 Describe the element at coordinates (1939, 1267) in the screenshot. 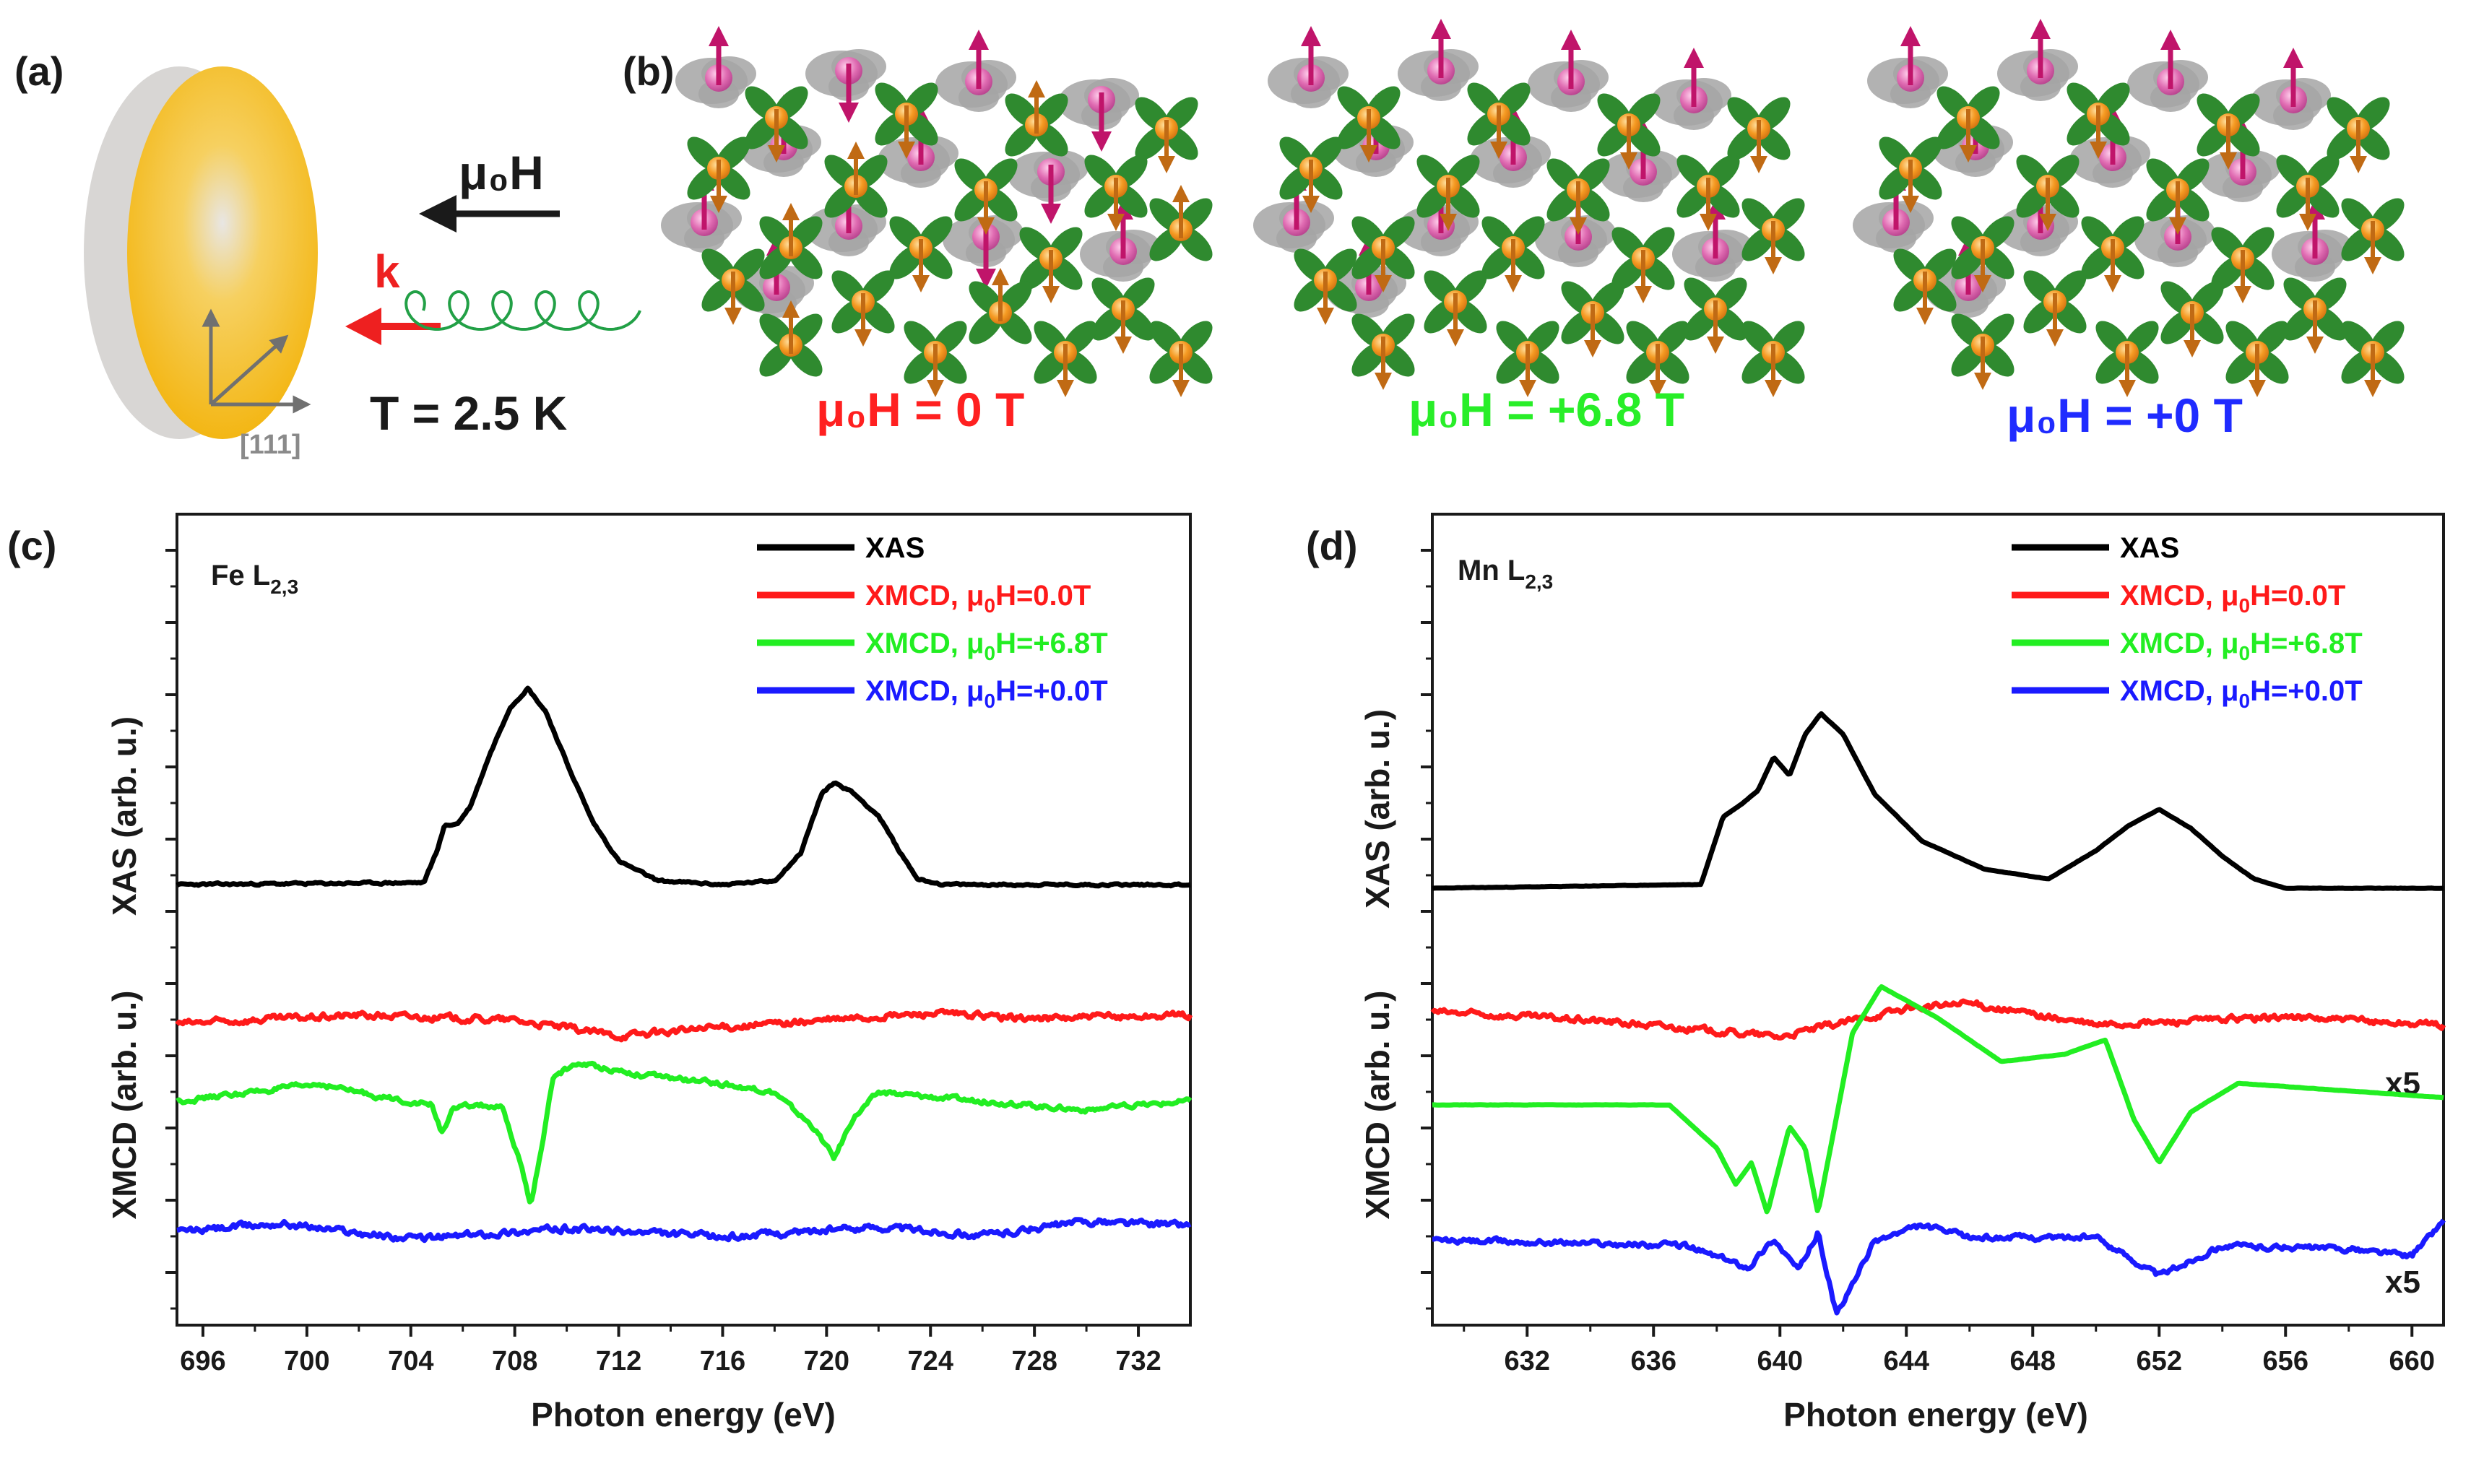

I see `series-line-xmcd_p0` at that location.